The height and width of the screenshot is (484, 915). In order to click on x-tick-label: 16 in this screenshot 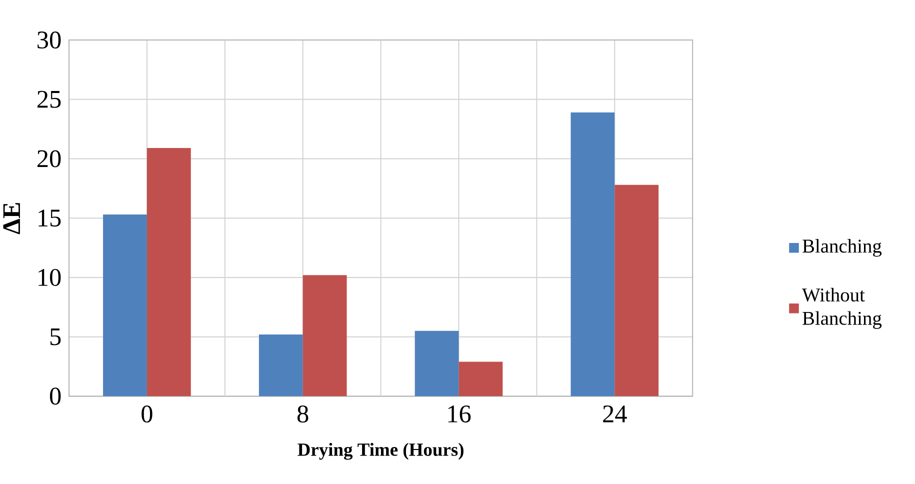, I will do `click(459, 413)`.